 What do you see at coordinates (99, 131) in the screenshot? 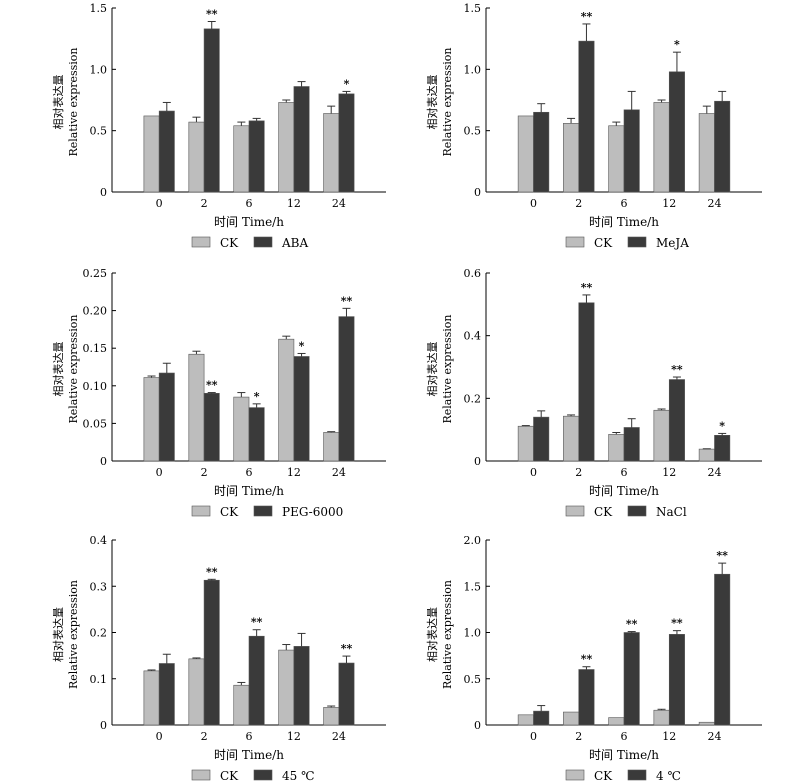
I see `y-tick-label: 0.5` at bounding box center [99, 131].